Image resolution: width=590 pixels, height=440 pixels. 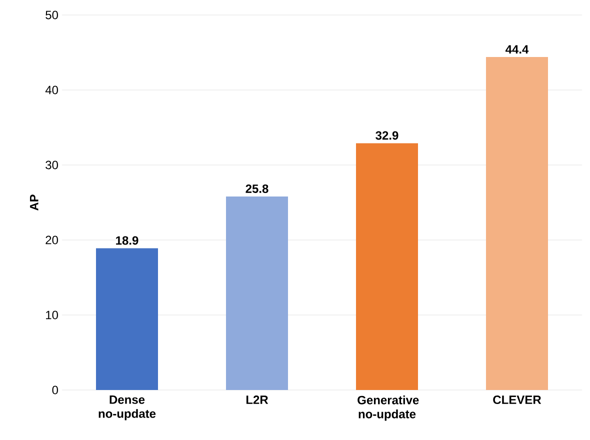 What do you see at coordinates (55, 390) in the screenshot?
I see `y-tick-label: 0` at bounding box center [55, 390].